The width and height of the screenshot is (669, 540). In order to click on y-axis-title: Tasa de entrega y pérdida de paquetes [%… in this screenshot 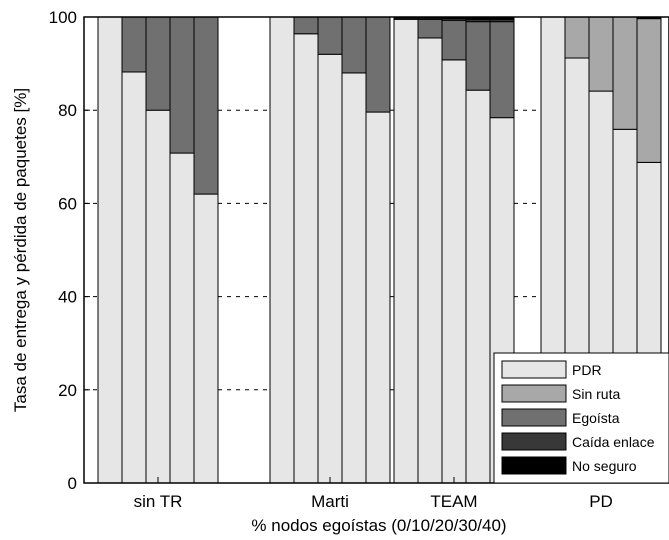, I will do `click(20, 250)`.